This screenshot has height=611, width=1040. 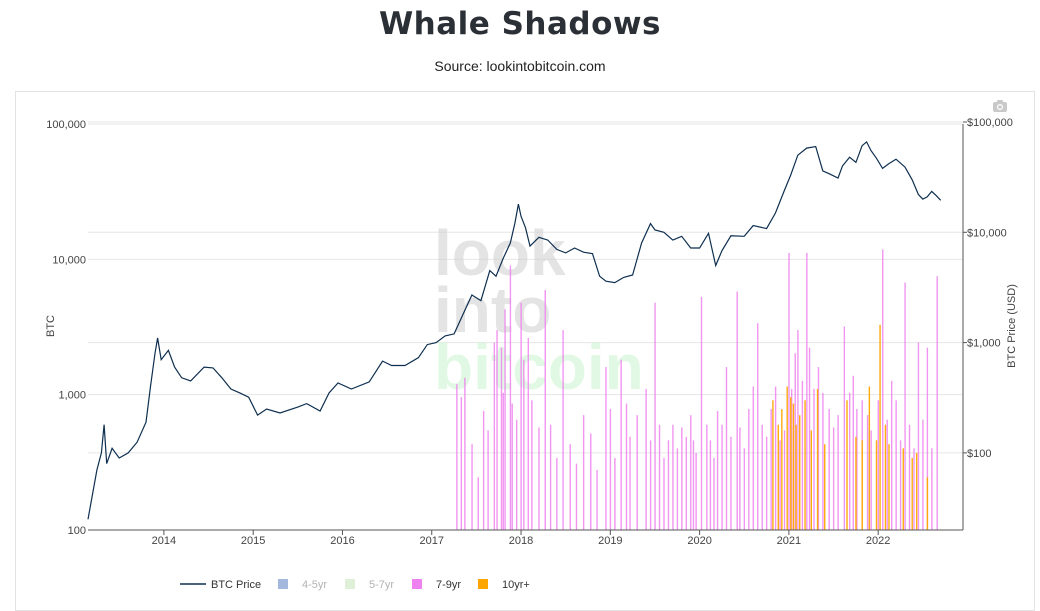 I want to click on camera-icon, so click(x=1000, y=106).